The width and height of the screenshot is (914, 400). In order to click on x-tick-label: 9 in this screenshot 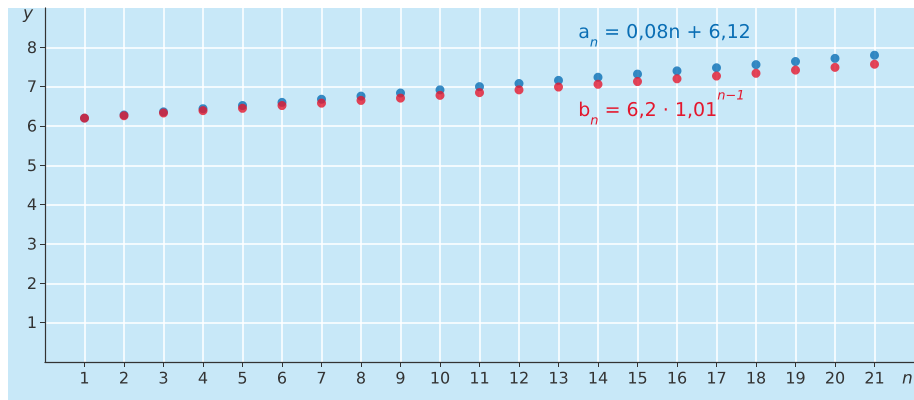, I will do `click(400, 378)`.